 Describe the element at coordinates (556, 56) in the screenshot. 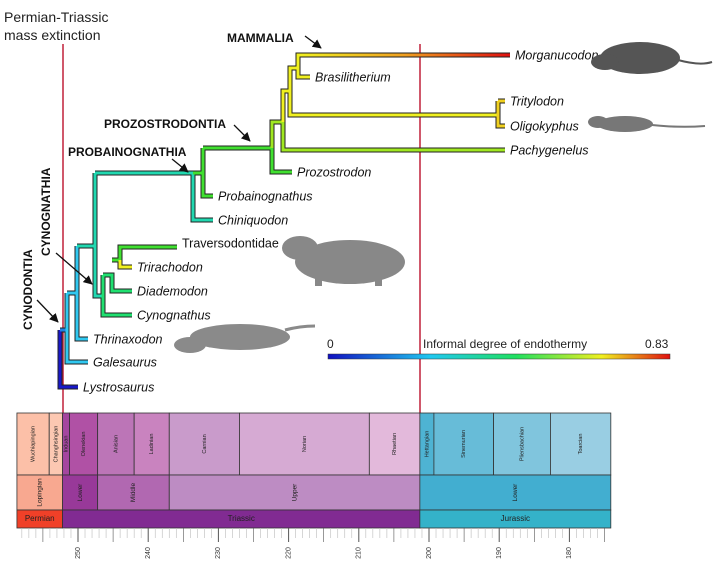

I see `taxon-label-morganucodon: Morganucodon` at that location.